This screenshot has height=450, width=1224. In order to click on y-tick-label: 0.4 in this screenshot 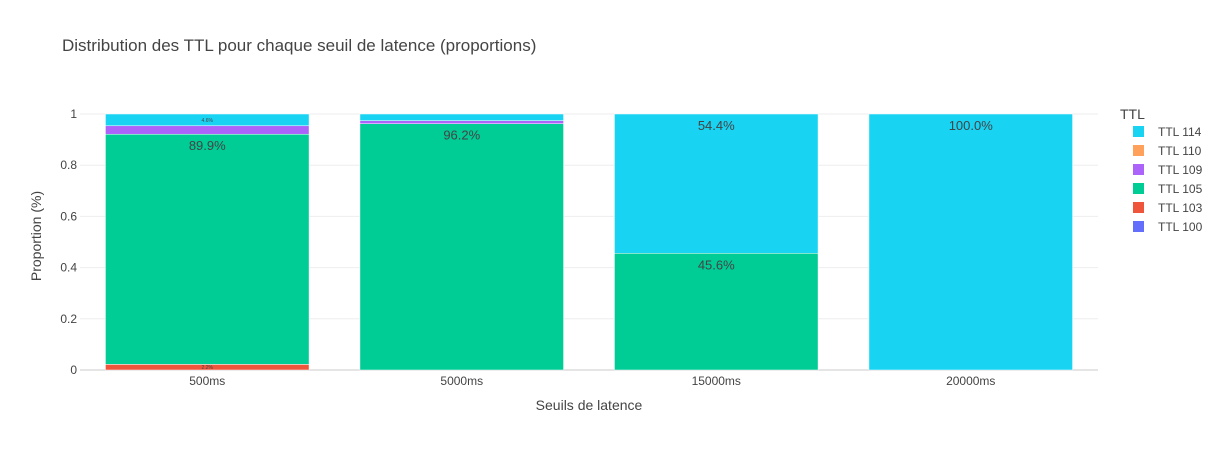, I will do `click(68, 268)`.